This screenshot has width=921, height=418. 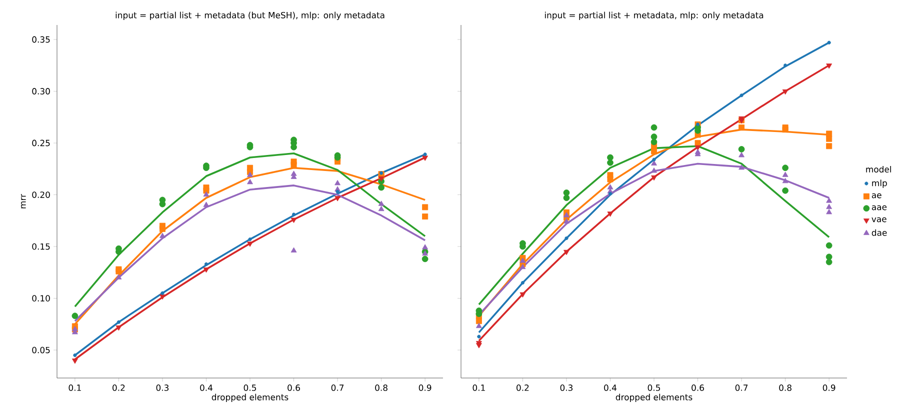 What do you see at coordinates (41, 195) in the screenshot?
I see `y-tick-label: 0.20` at bounding box center [41, 195].